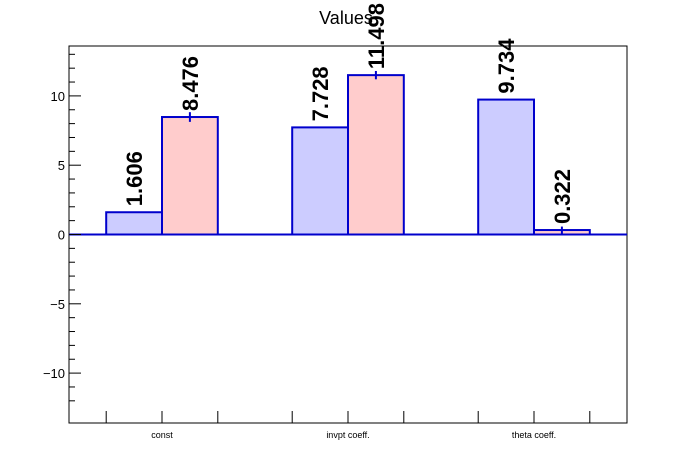 This screenshot has width=696, height=472. What do you see at coordinates (346, 18) in the screenshot?
I see `chart-title: Values` at bounding box center [346, 18].